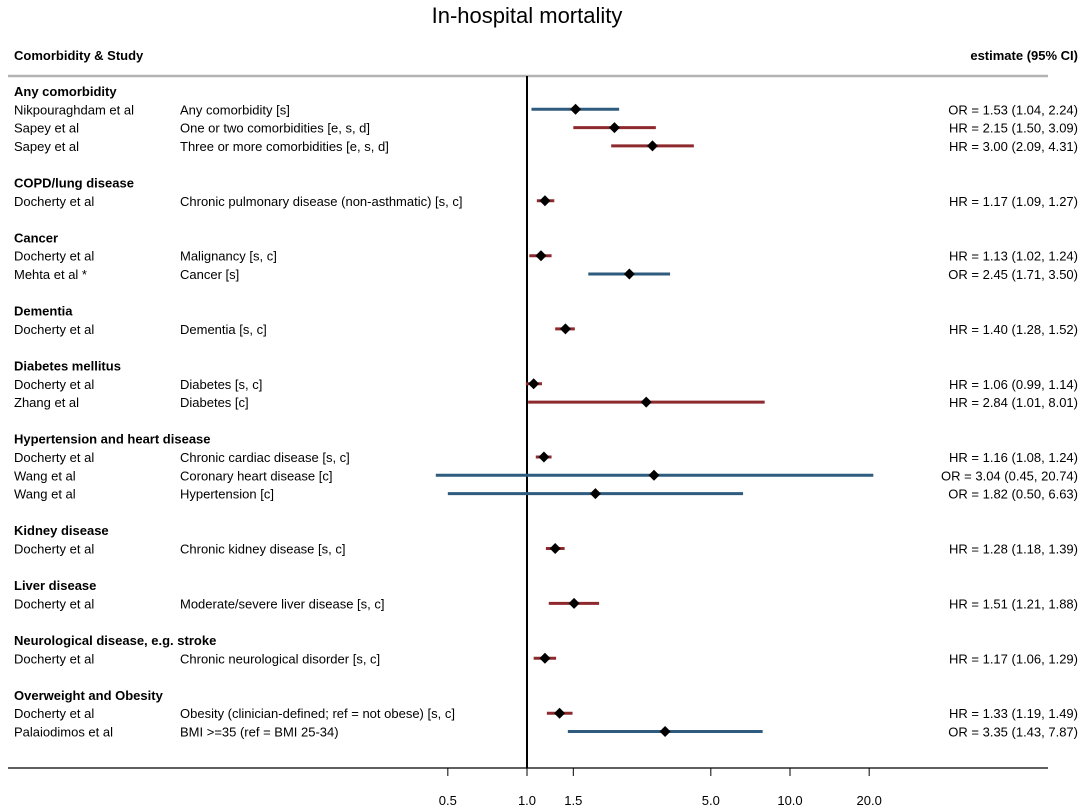 The width and height of the screenshot is (1084, 810). Describe the element at coordinates (1013, 329) in the screenshot. I see `estimate-text: HR = 1.40 (1.28, 1.52)` at that location.